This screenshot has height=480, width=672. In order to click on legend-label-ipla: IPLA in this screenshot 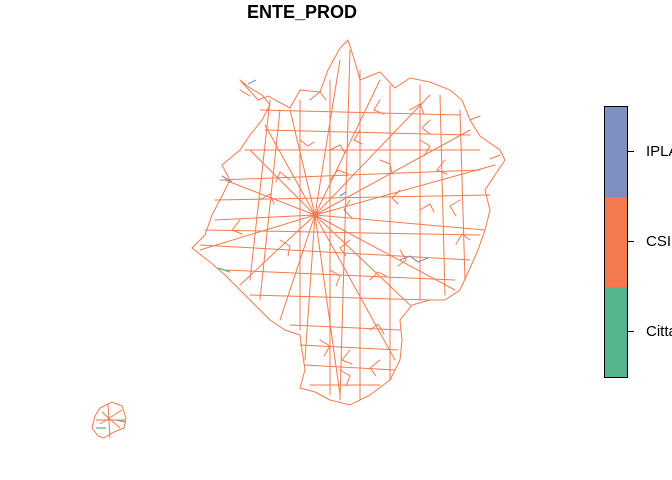, I will do `click(659, 151)`.